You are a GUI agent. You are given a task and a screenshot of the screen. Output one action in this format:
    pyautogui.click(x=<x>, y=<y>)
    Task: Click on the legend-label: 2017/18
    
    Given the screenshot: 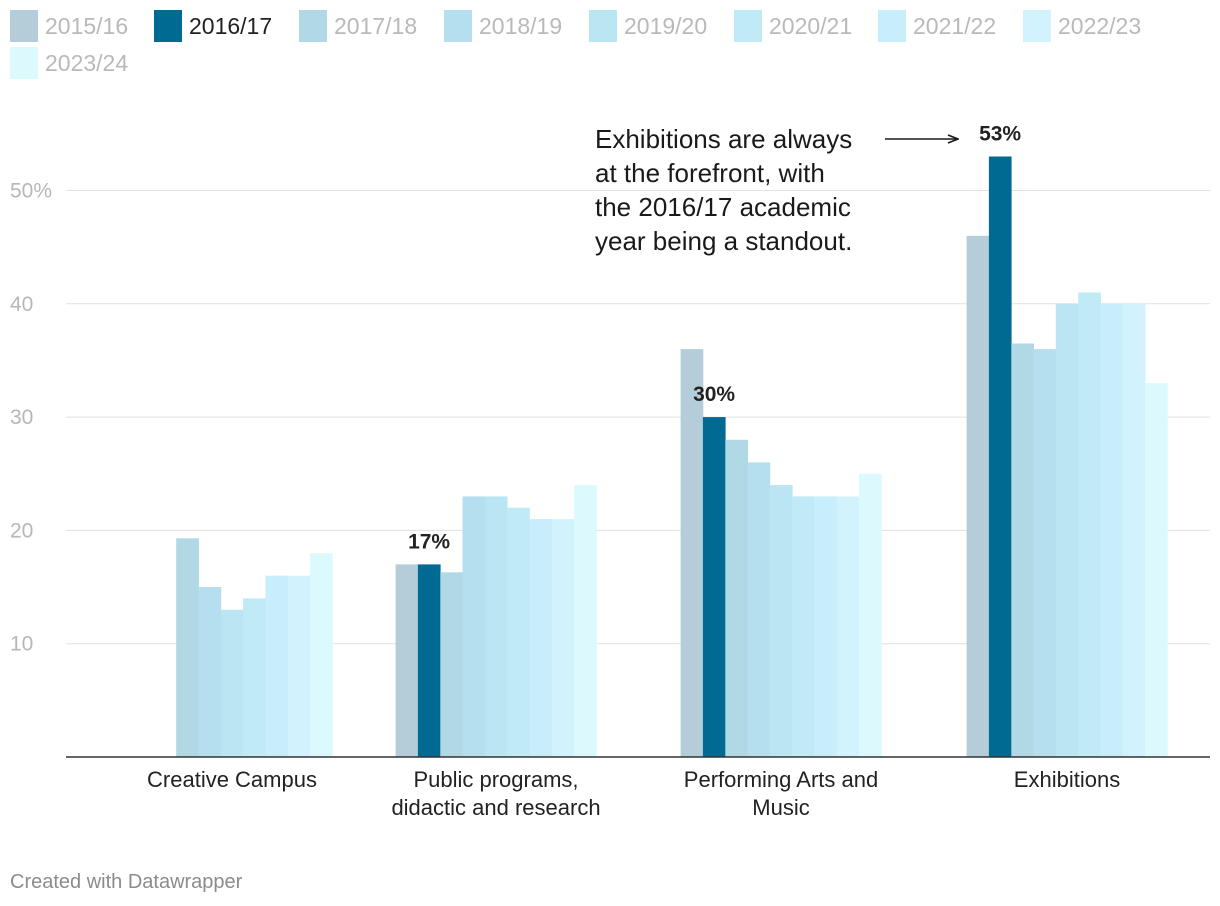 What is the action you would take?
    pyautogui.click(x=375, y=26)
    